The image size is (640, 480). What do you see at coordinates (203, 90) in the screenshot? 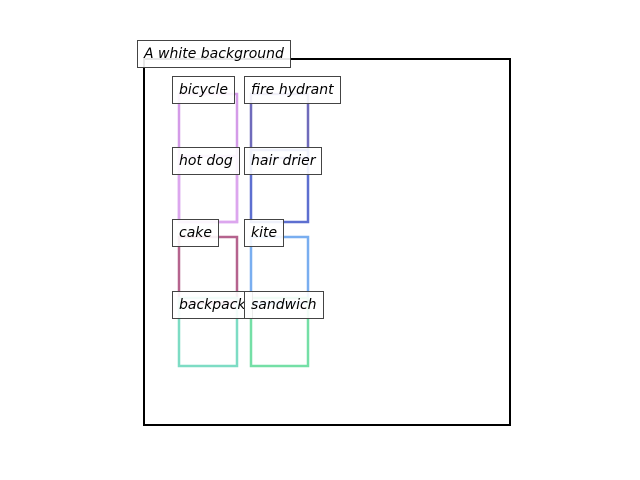
I see `label-bicycle: bicycle` at bounding box center [203, 90].